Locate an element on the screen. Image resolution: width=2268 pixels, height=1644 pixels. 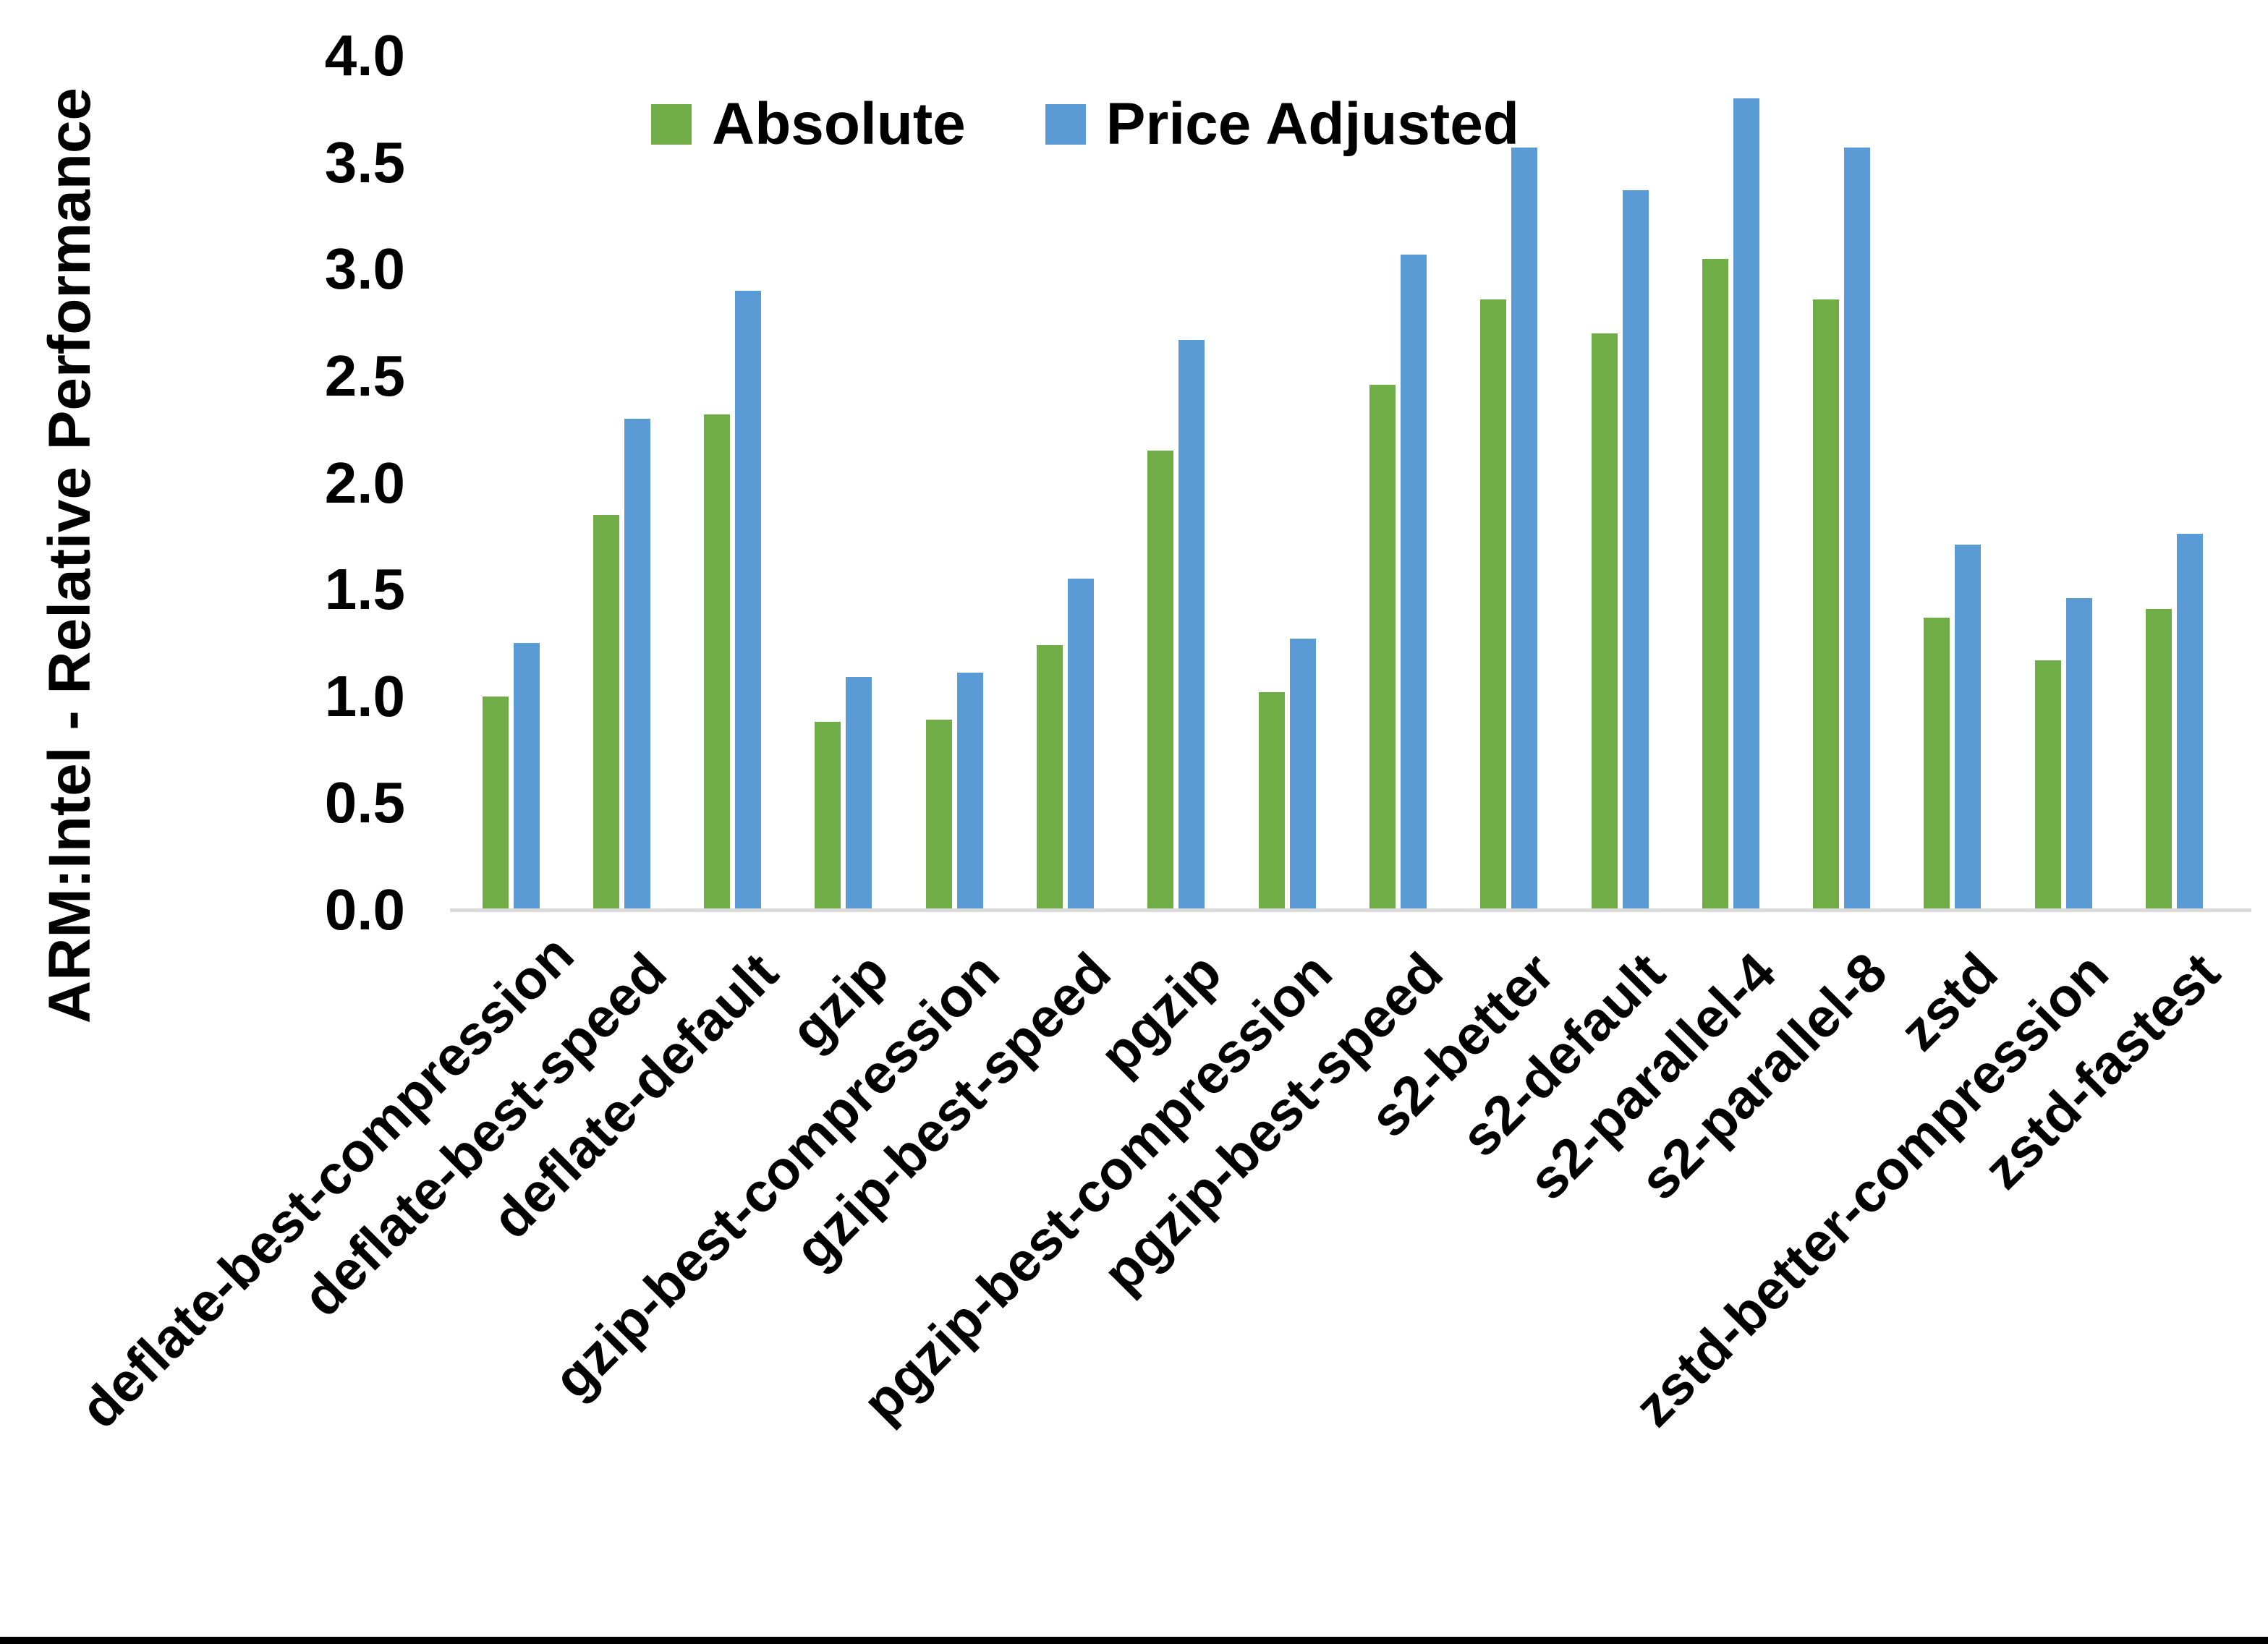
y-tick-label: 0.0 is located at coordinates (364, 909).